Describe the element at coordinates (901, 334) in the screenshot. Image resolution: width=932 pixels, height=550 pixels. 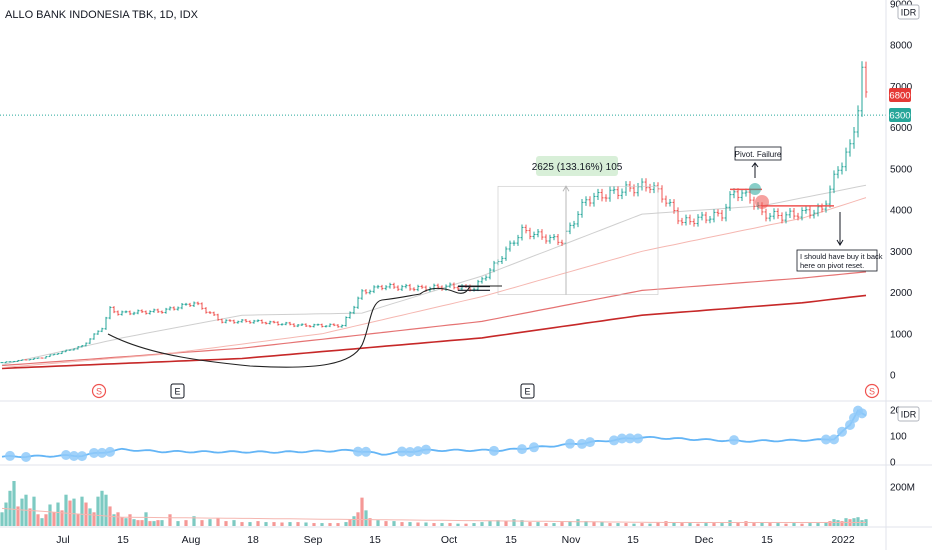
I see `price-tick-label: 1000` at that location.